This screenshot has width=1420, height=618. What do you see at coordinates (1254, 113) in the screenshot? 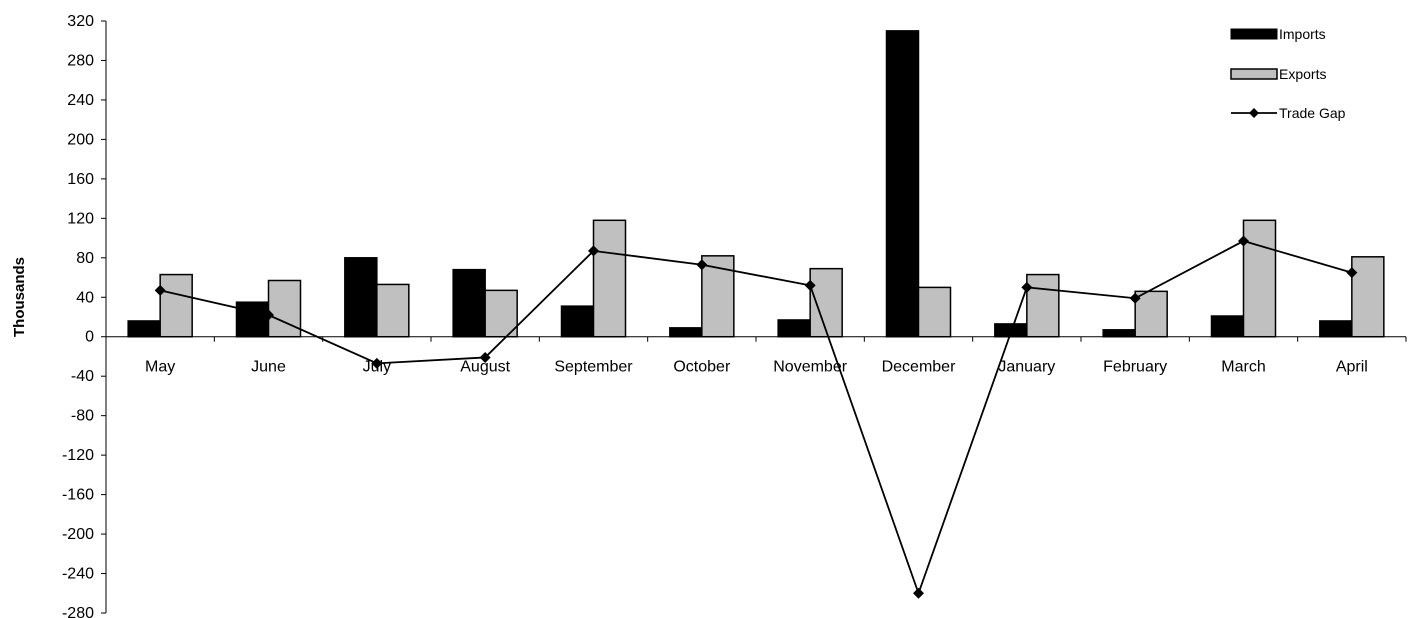
I see `legend-trade-gap-marker` at bounding box center [1254, 113].